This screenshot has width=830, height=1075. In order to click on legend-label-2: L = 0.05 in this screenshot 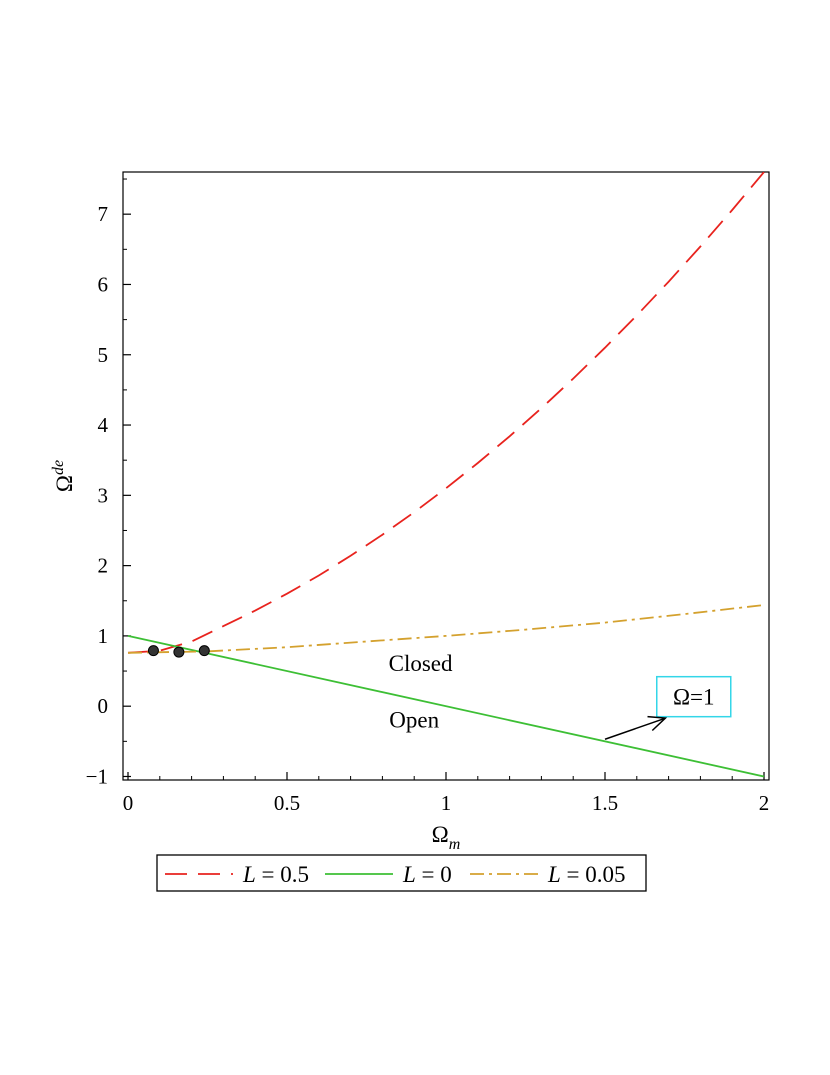, I will do `click(586, 874)`.